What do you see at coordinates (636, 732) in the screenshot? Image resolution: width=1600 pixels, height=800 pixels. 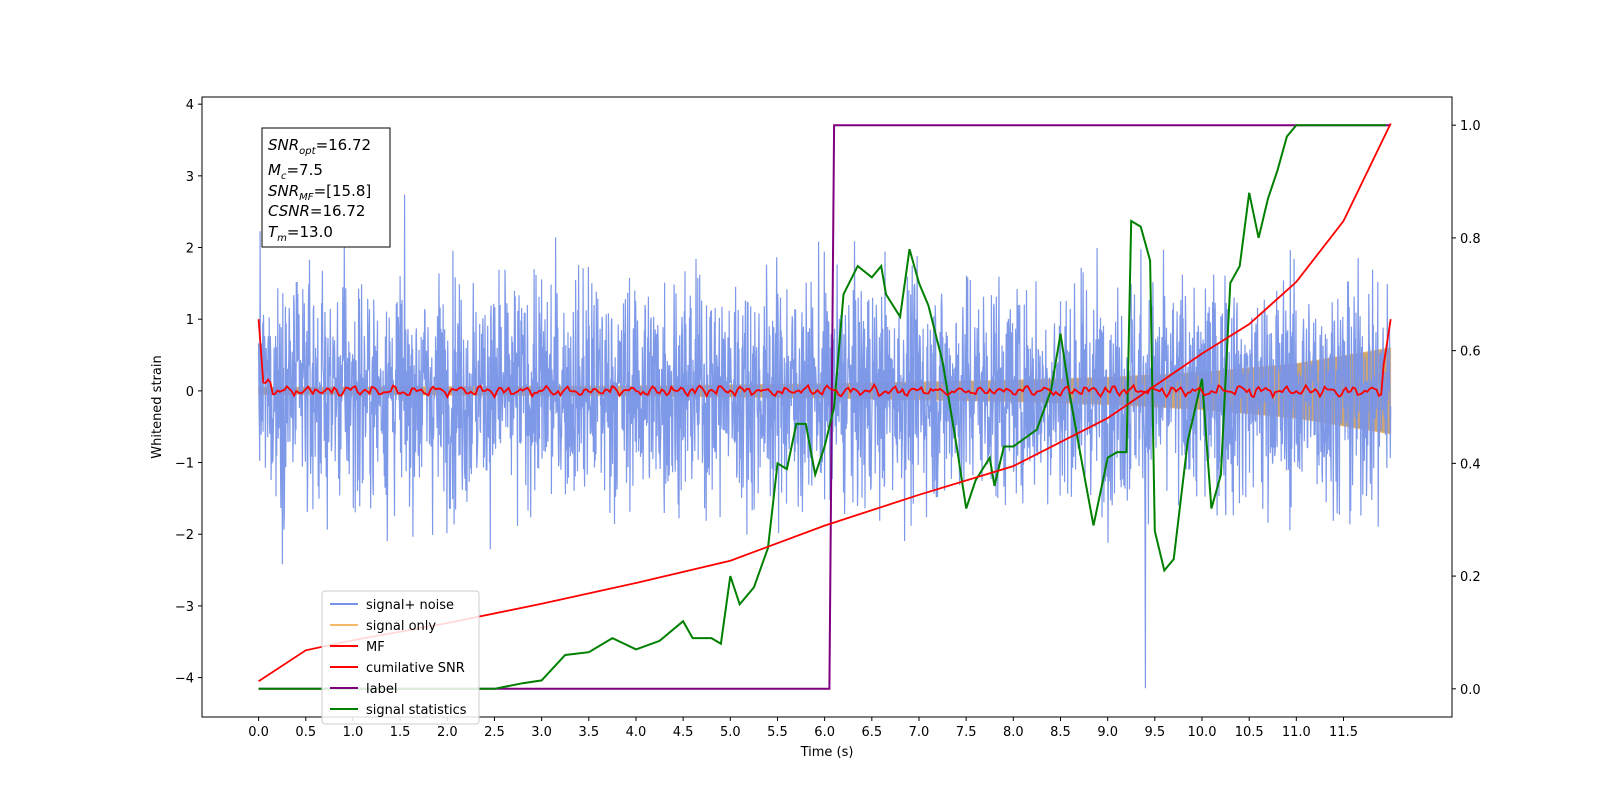 I see `x-tick-label: 4.0` at bounding box center [636, 732].